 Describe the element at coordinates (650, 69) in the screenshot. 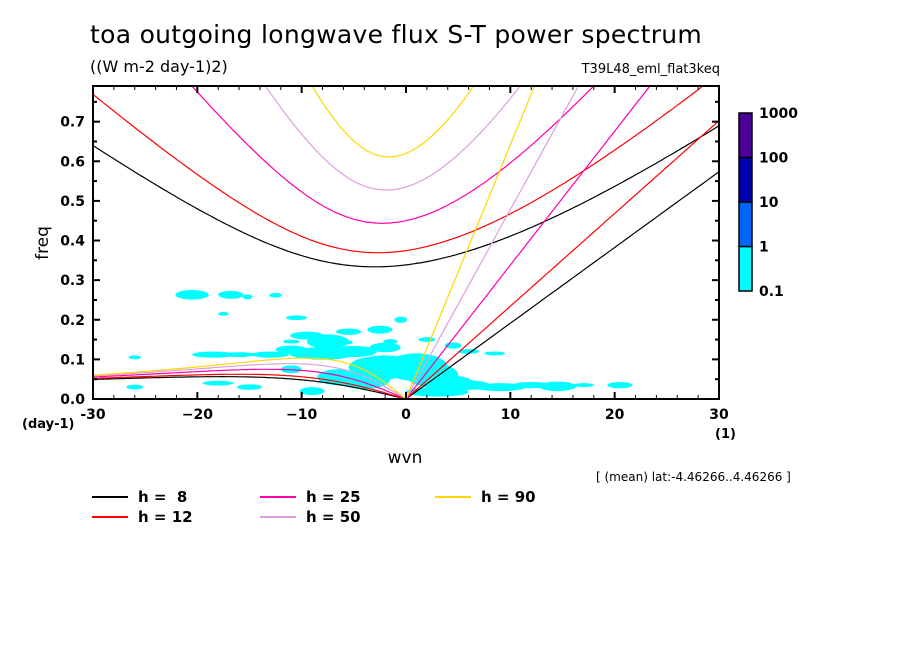

I see `experiment-label: T39L48_eml_flat3keq` at that location.